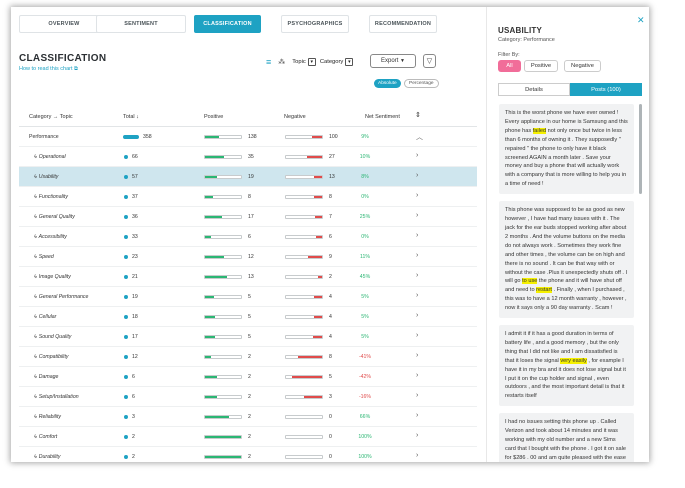 The width and height of the screenshot is (685, 488). I want to click on percentage-toggle: Percentage, so click(421, 83).